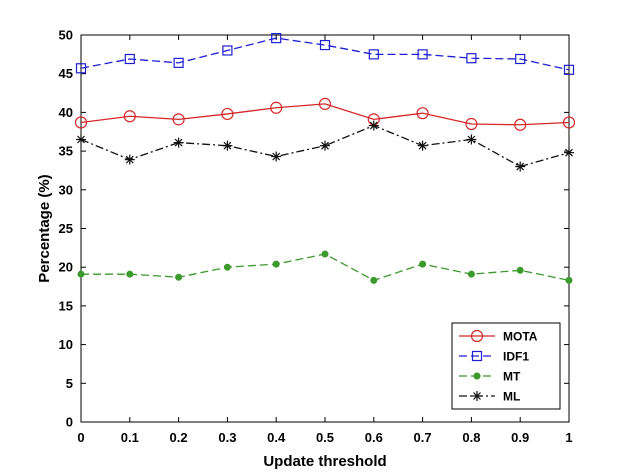  What do you see at coordinates (516, 357) in the screenshot?
I see `legend-label: IDF1` at bounding box center [516, 357].